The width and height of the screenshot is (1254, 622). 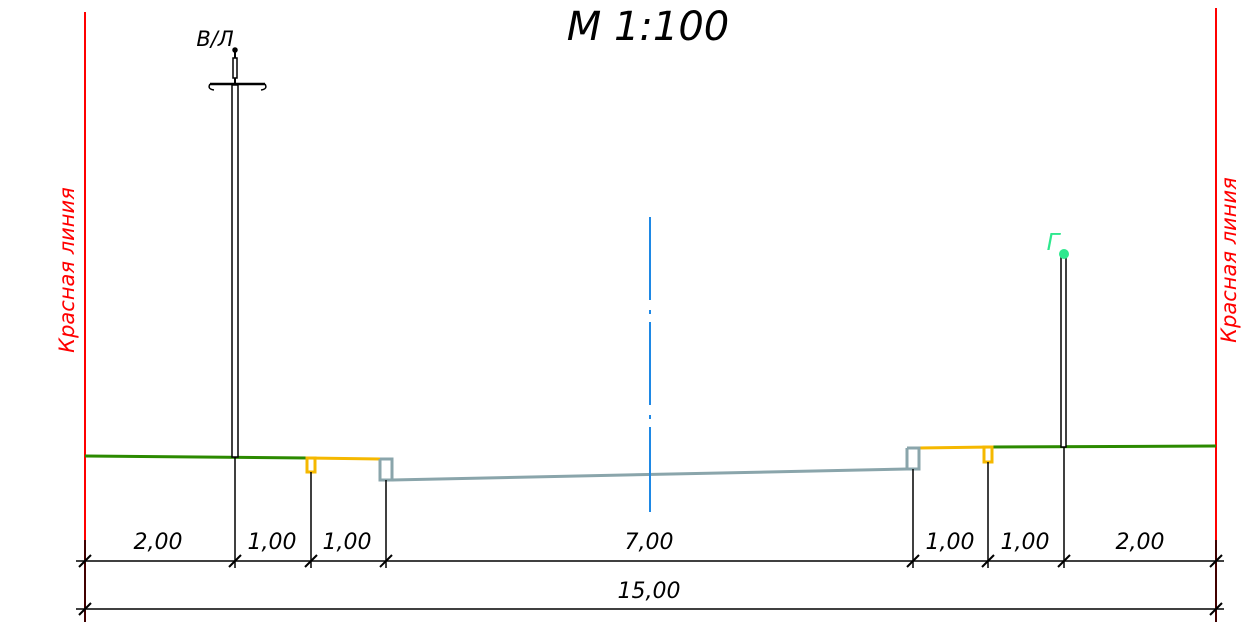 What do you see at coordinates (237, 252) in the screenshot?
I see `power-line-pole` at bounding box center [237, 252].